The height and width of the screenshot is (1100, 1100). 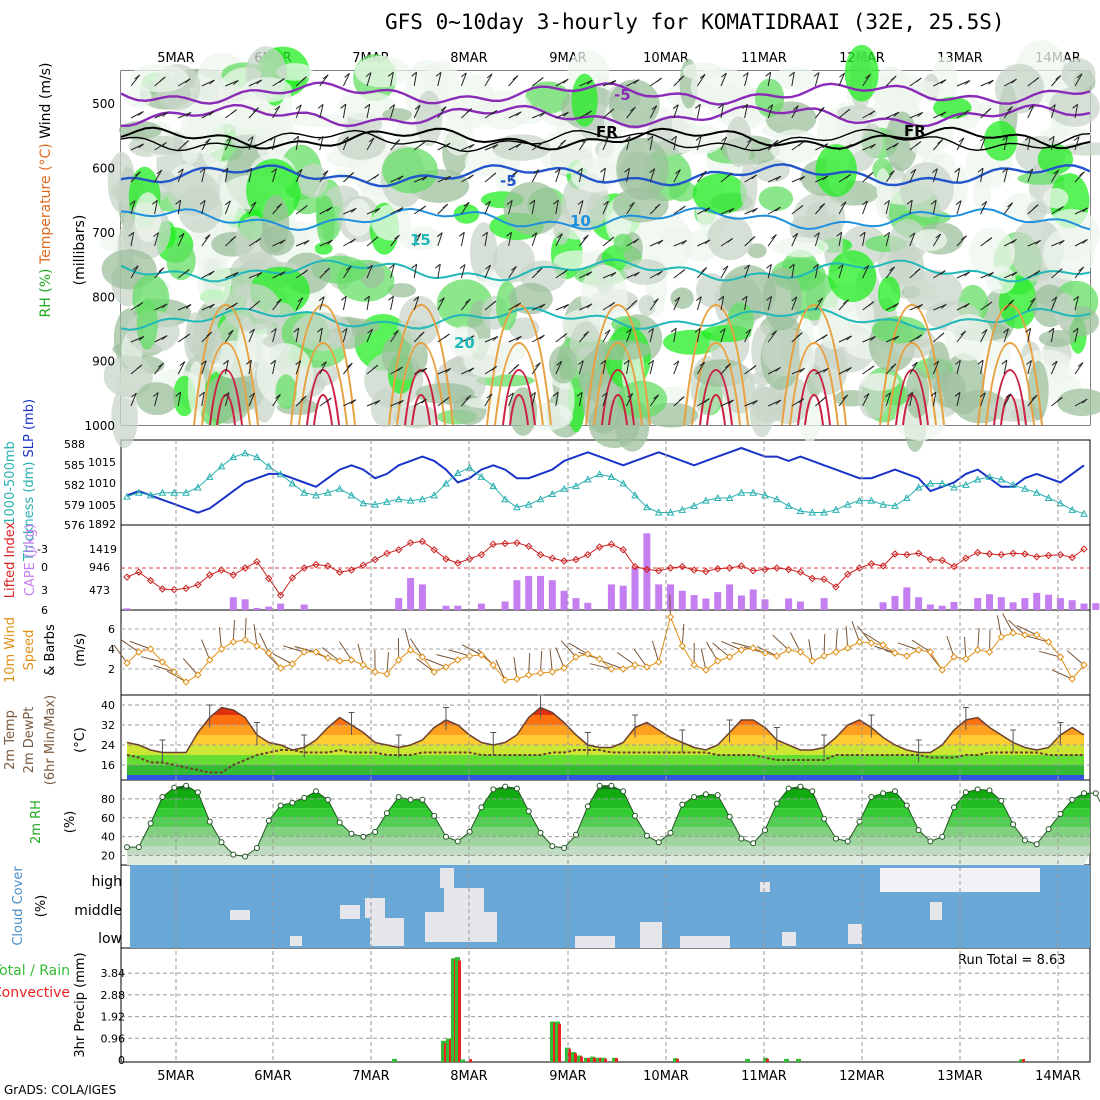 I want to click on convective-precip-bar, so click(x=588, y=1060).